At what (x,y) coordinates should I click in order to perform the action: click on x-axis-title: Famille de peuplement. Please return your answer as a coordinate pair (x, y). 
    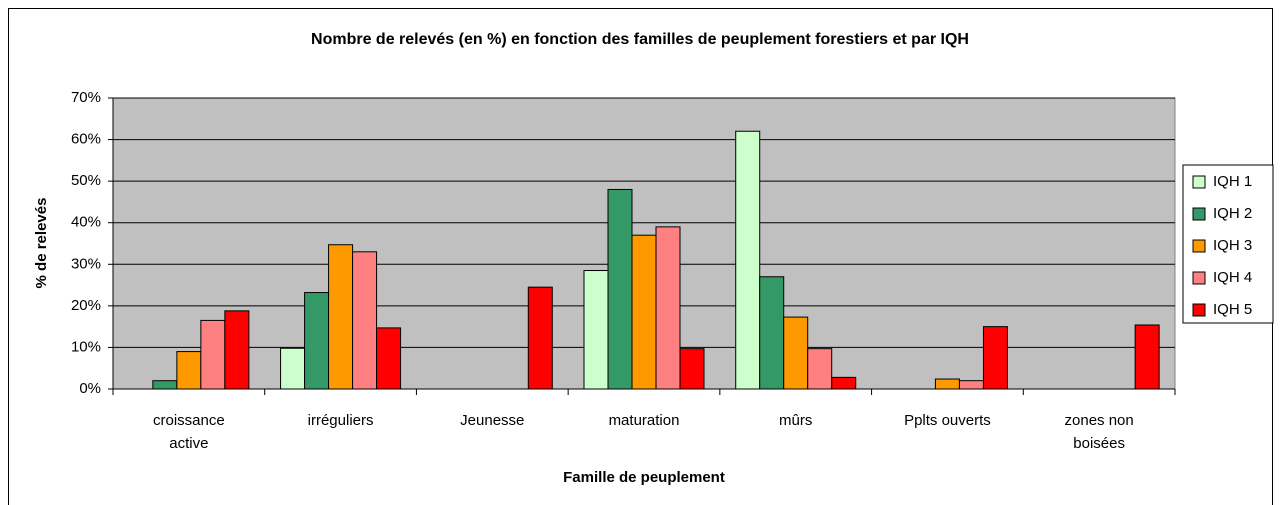
    Looking at the image, I should click on (644, 477).